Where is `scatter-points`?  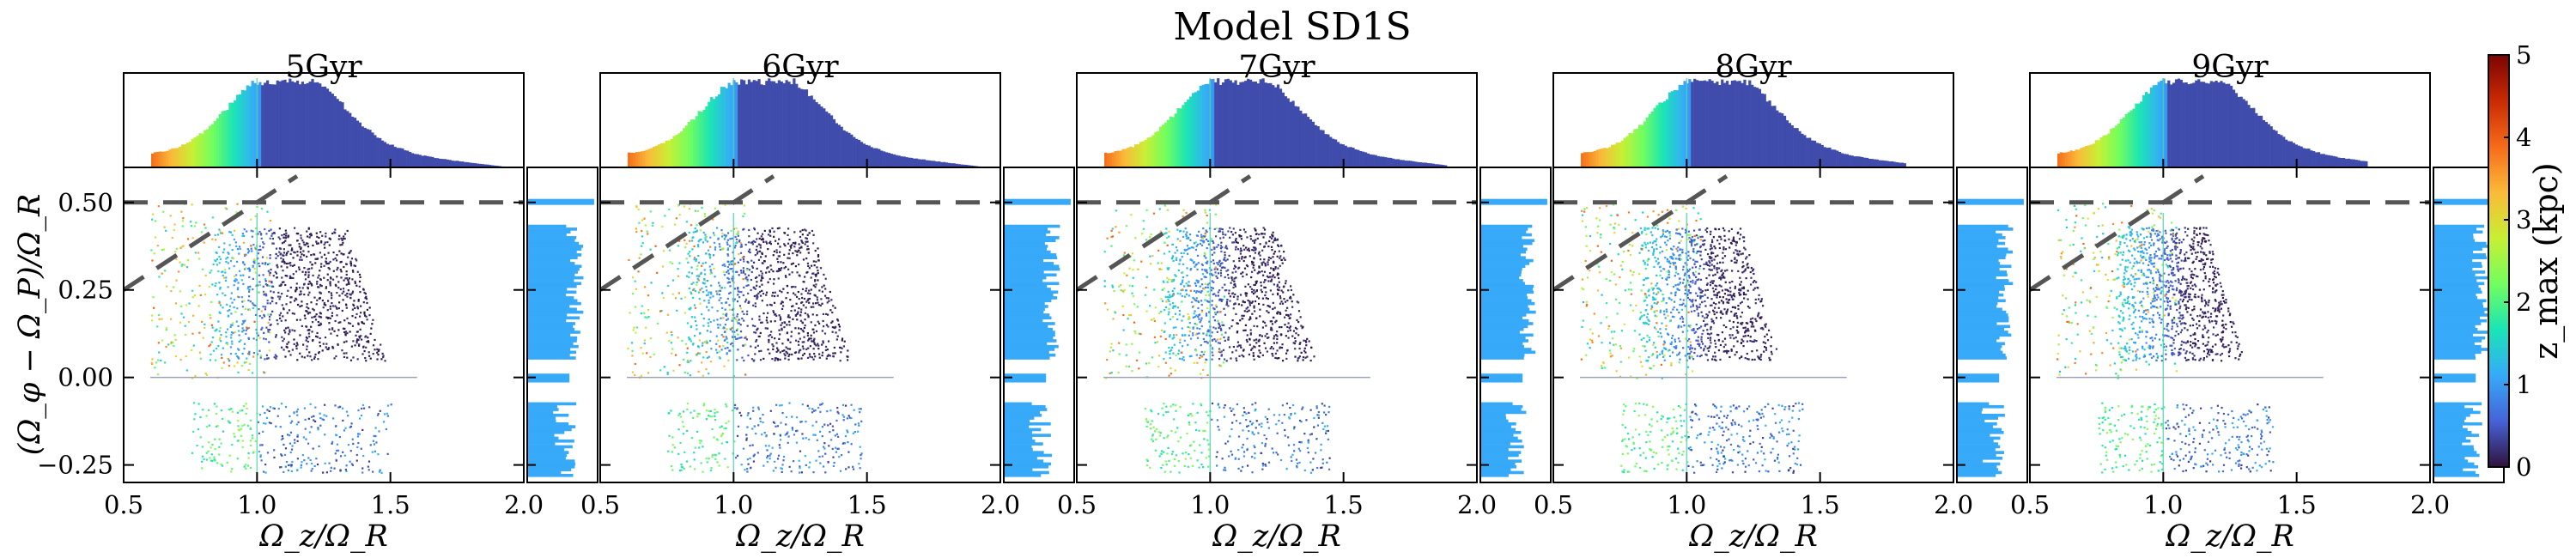
scatter-points is located at coordinates (800, 325).